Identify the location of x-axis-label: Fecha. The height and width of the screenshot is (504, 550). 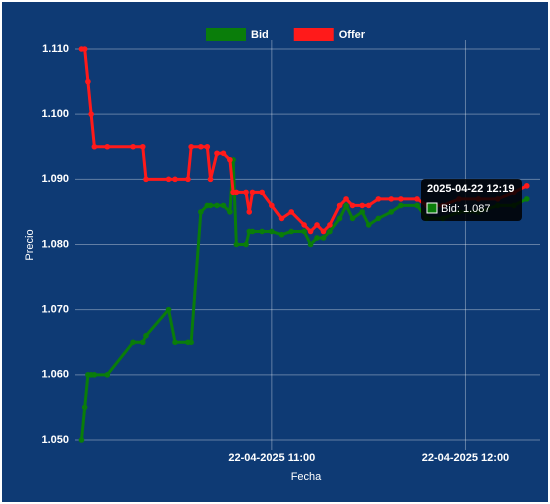
(306, 477).